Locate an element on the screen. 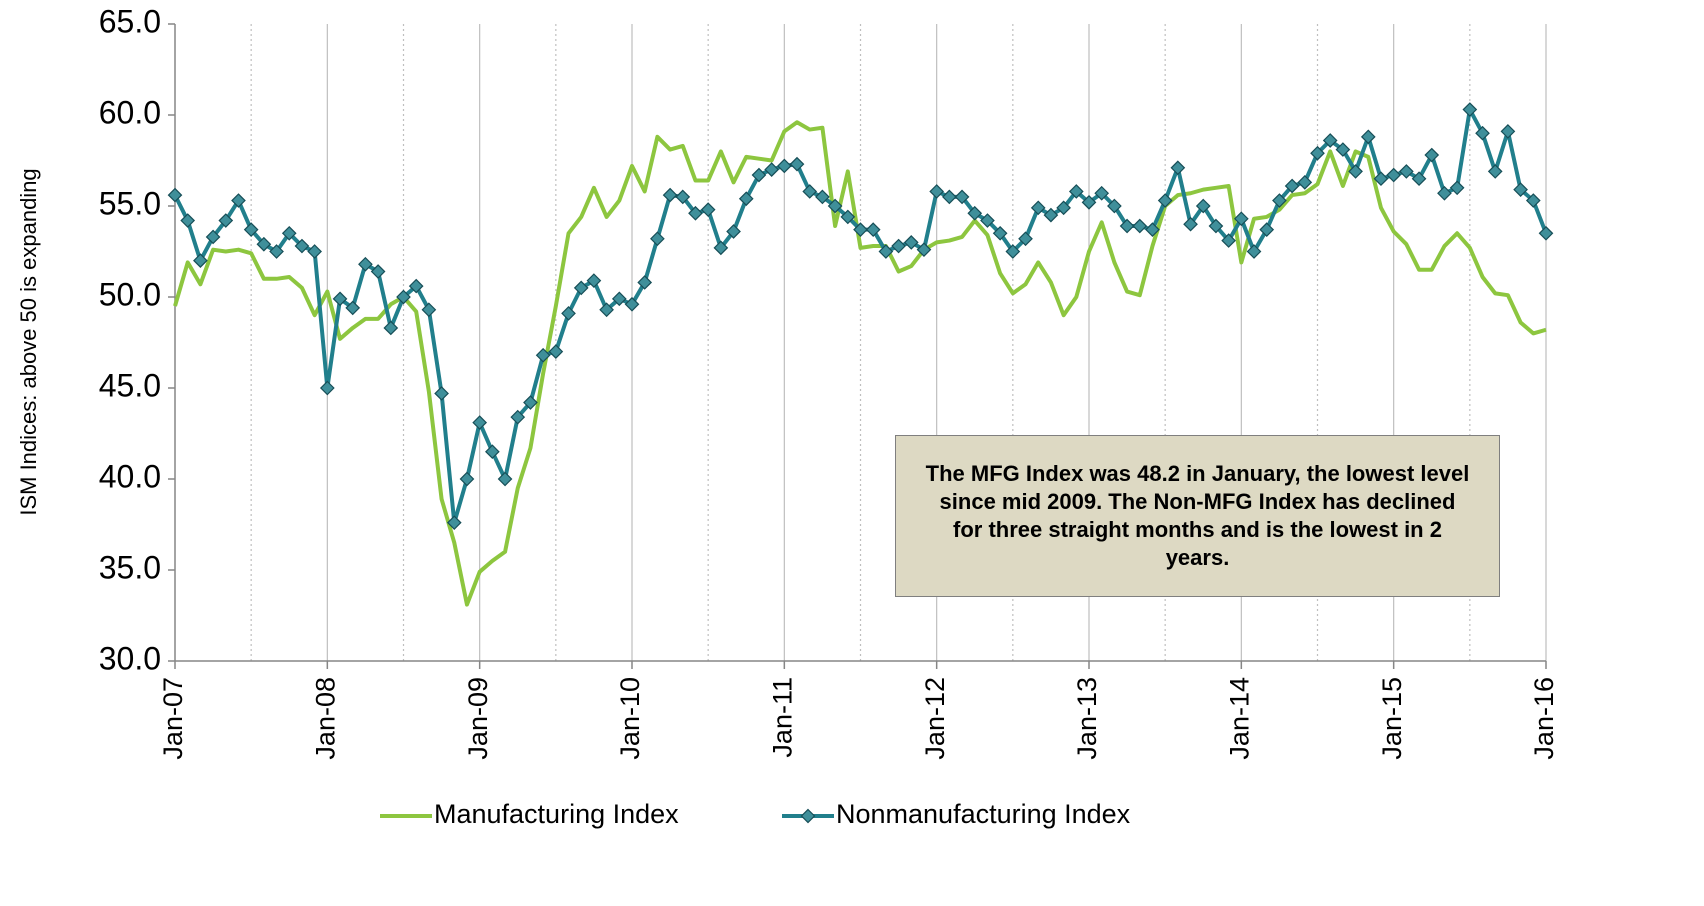  x-tick-label: Jan-16 is located at coordinates (1544, 718).